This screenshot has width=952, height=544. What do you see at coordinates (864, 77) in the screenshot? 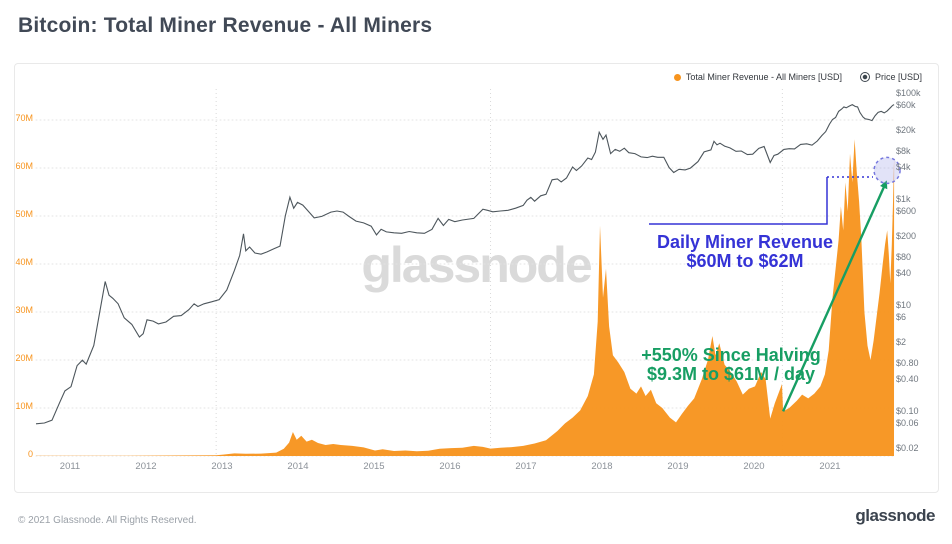
I see `price-series-dot-icon` at bounding box center [864, 77].